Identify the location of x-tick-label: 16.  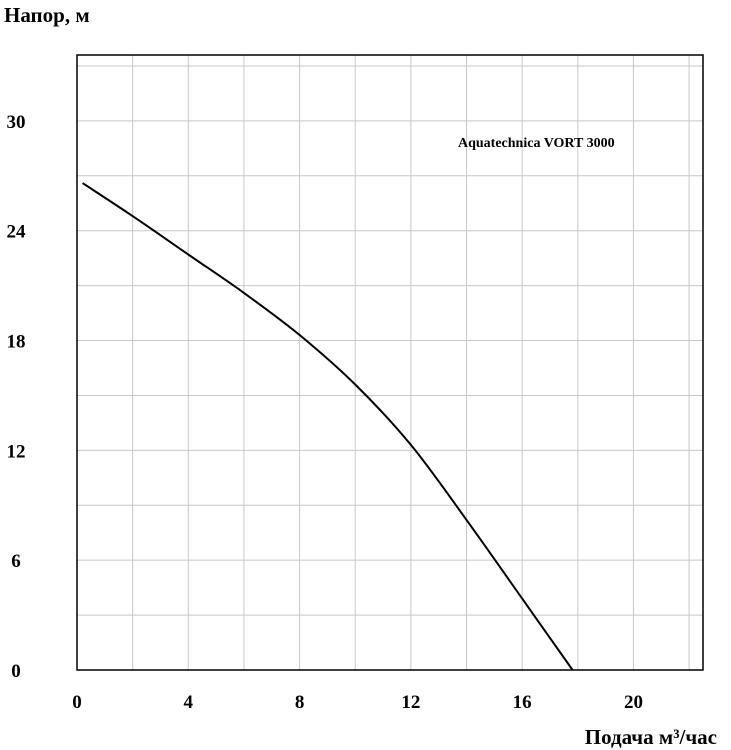
(522, 702).